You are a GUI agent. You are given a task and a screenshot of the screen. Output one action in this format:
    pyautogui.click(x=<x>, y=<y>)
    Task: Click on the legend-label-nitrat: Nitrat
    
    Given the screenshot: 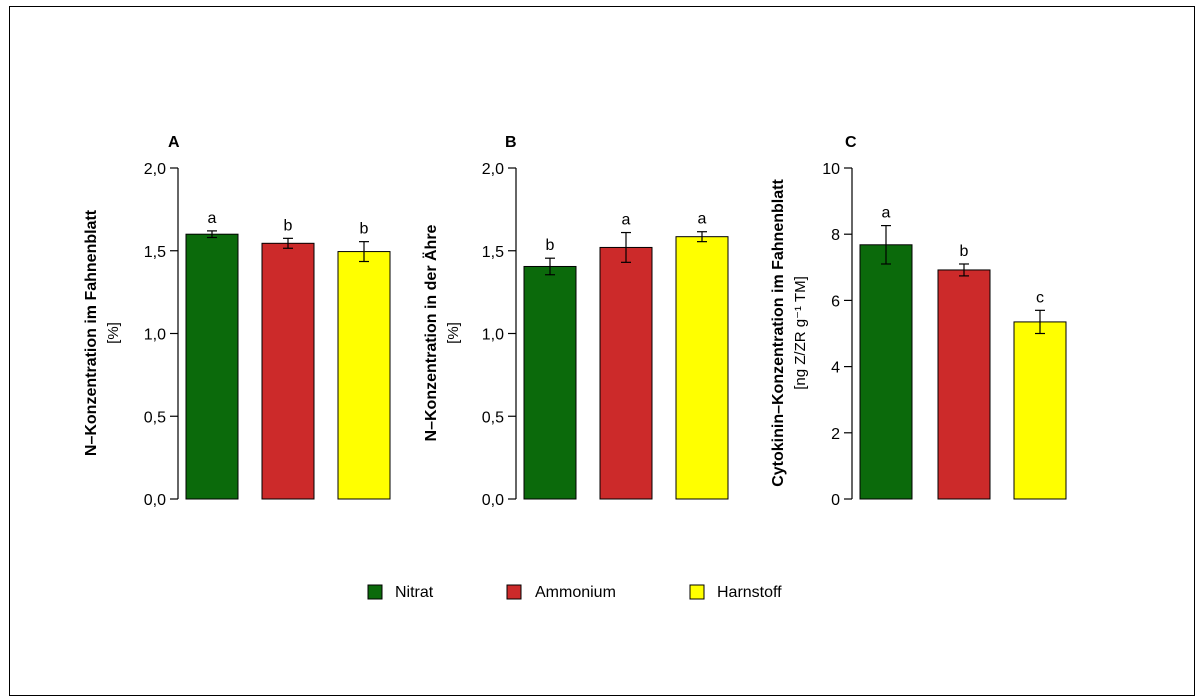 What is the action you would take?
    pyautogui.click(x=414, y=592)
    